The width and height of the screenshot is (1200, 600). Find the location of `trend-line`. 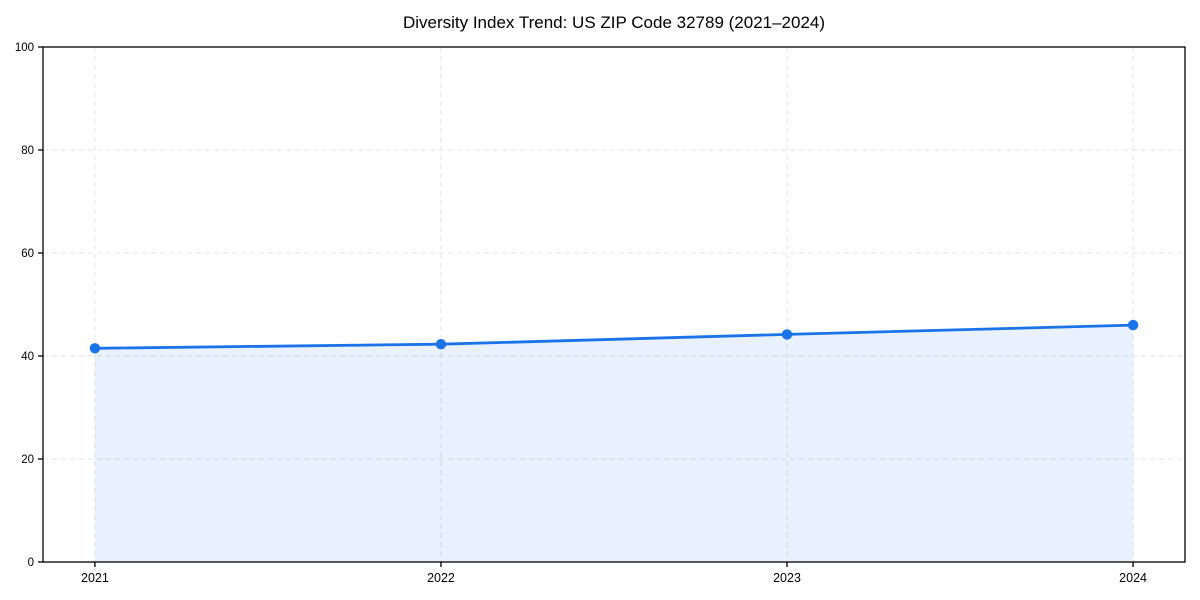

trend-line is located at coordinates (614, 336).